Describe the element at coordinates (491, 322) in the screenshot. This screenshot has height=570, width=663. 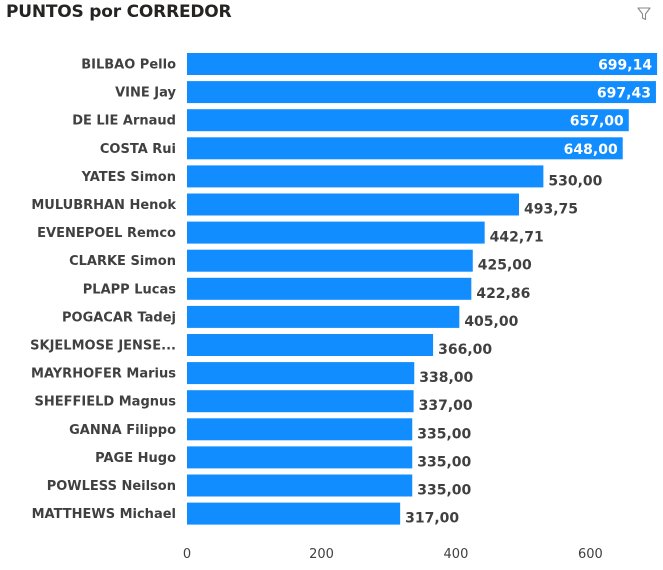
I see `data-label: 405,00` at that location.